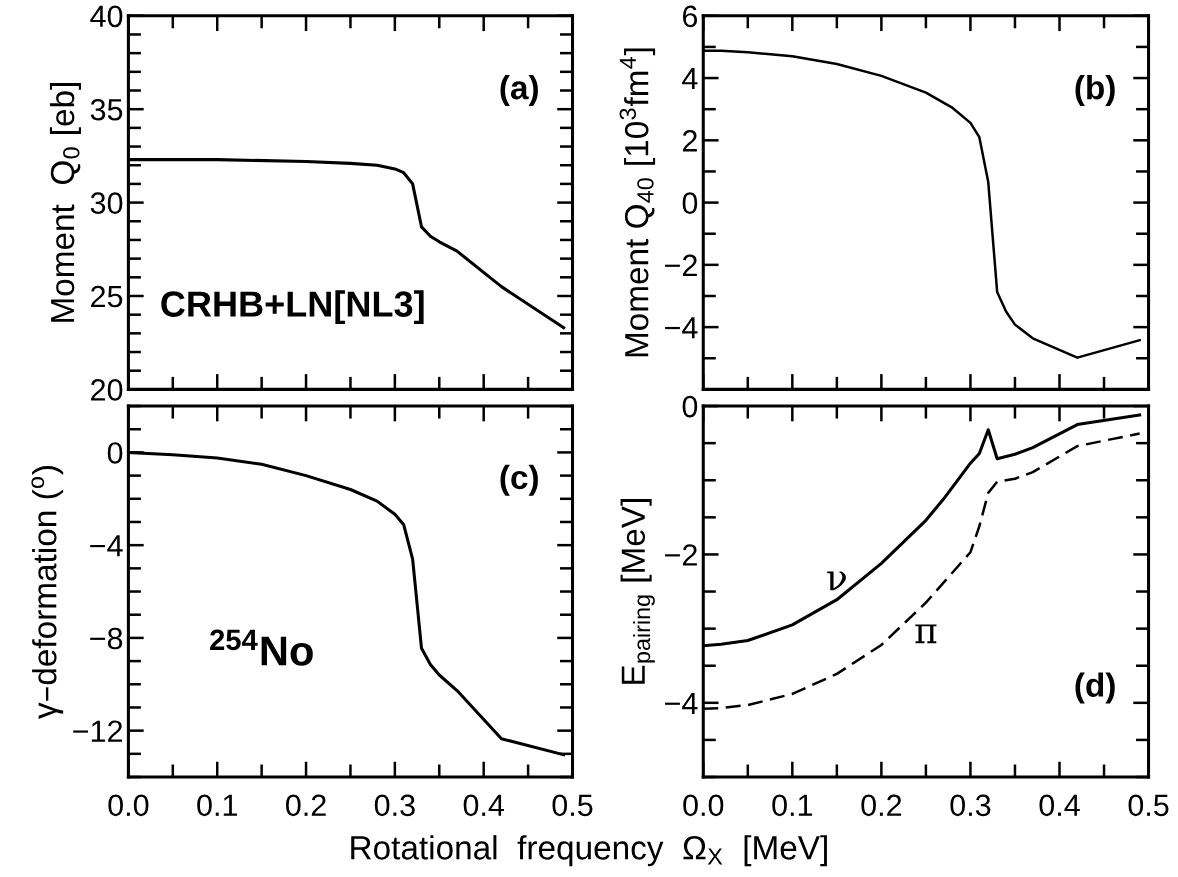 Image resolution: width=1178 pixels, height=877 pixels. I want to click on x-axis-title: Rotational frequency Ω$_{X}$ [MeV], so click(589, 851).